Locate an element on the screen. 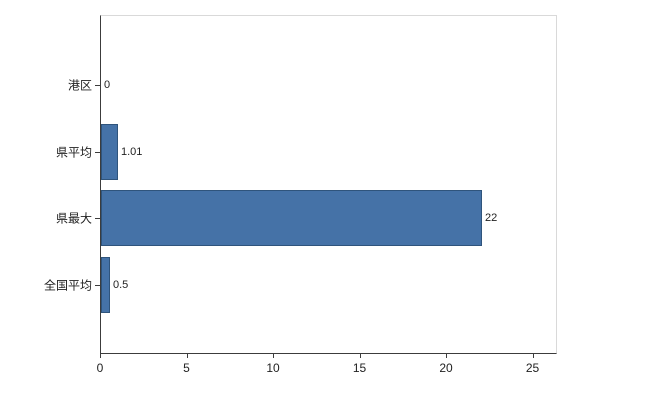 This screenshot has height=400, width=650. bar-value-label: 0.5 is located at coordinates (121, 284).